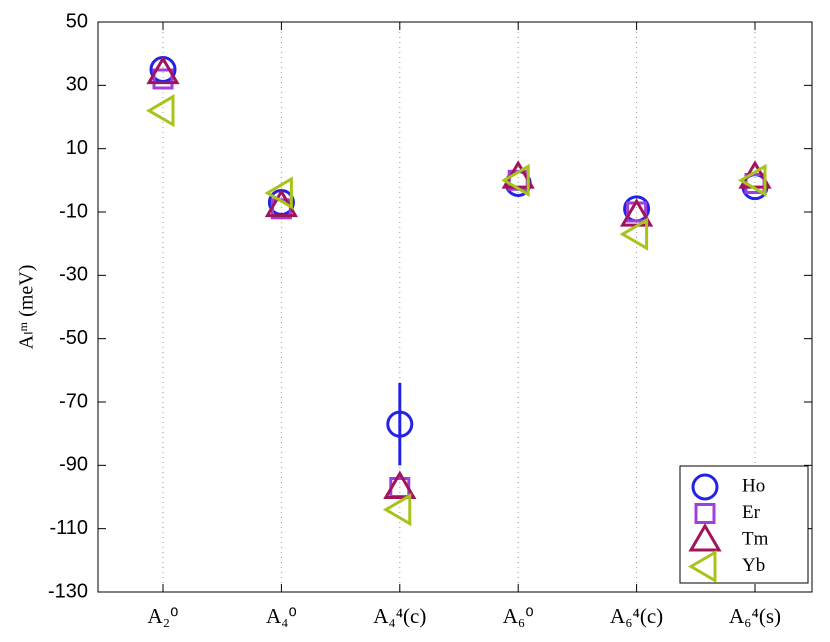 The width and height of the screenshot is (830, 642). I want to click on legend-label: Er, so click(751, 512).